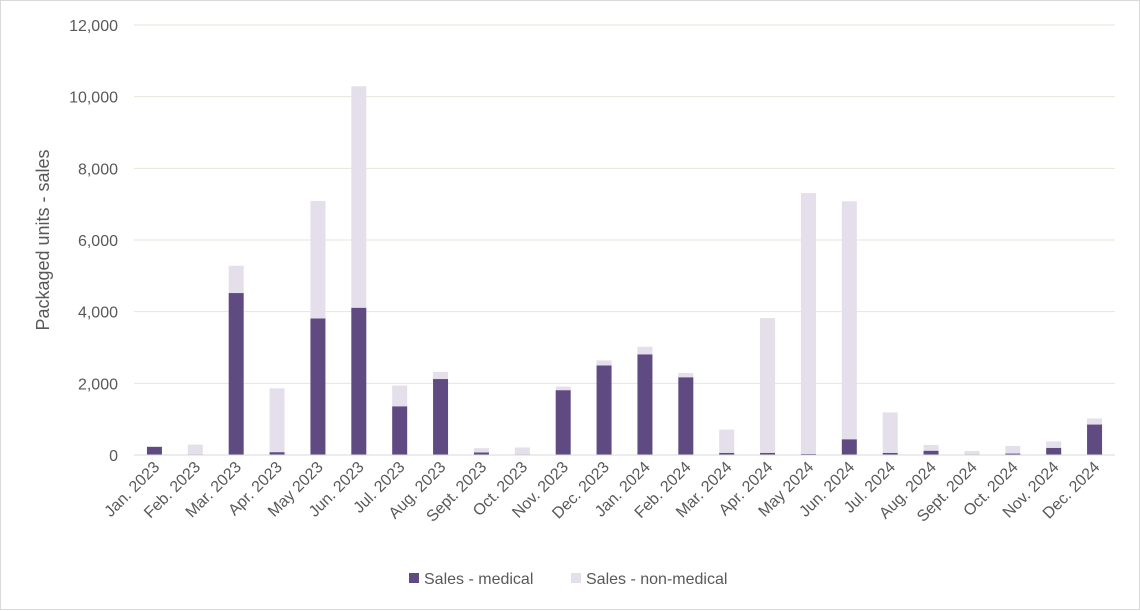  What do you see at coordinates (568, 579) in the screenshot?
I see `legend: Sales - medical Sales - non-medical` at bounding box center [568, 579].